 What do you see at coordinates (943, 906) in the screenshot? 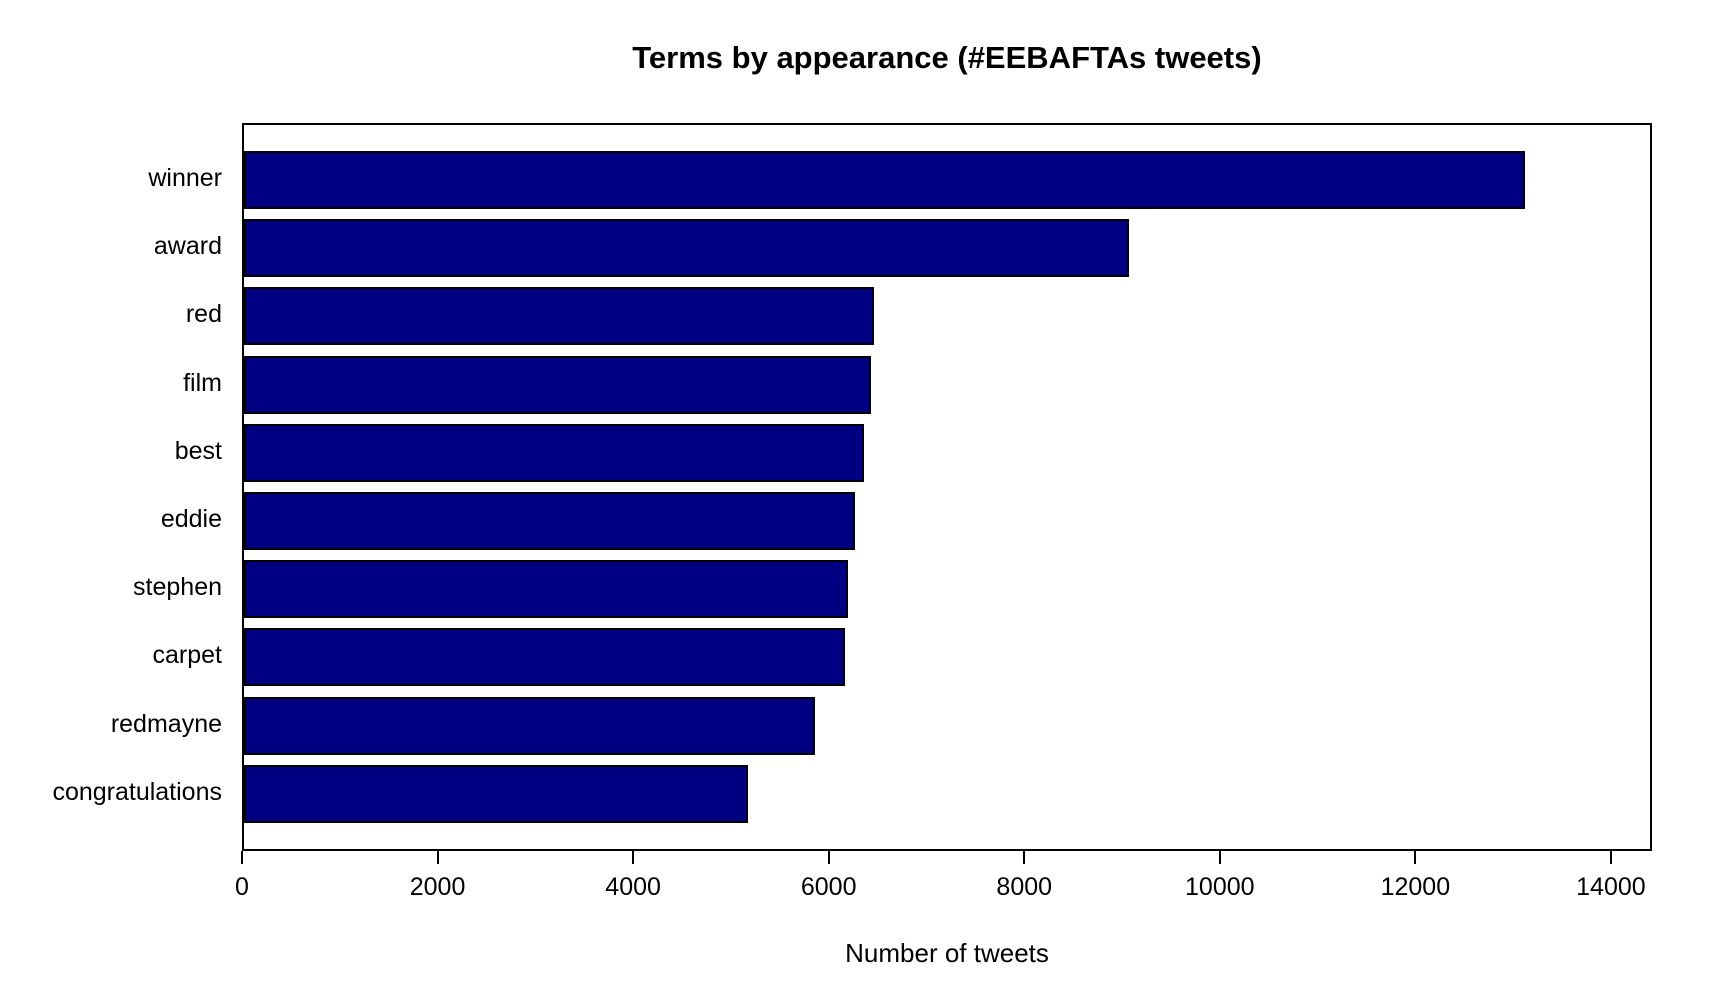
I see `x-axis: 0 2000 4000 6000 8000 10000 12000 14000` at bounding box center [943, 906].